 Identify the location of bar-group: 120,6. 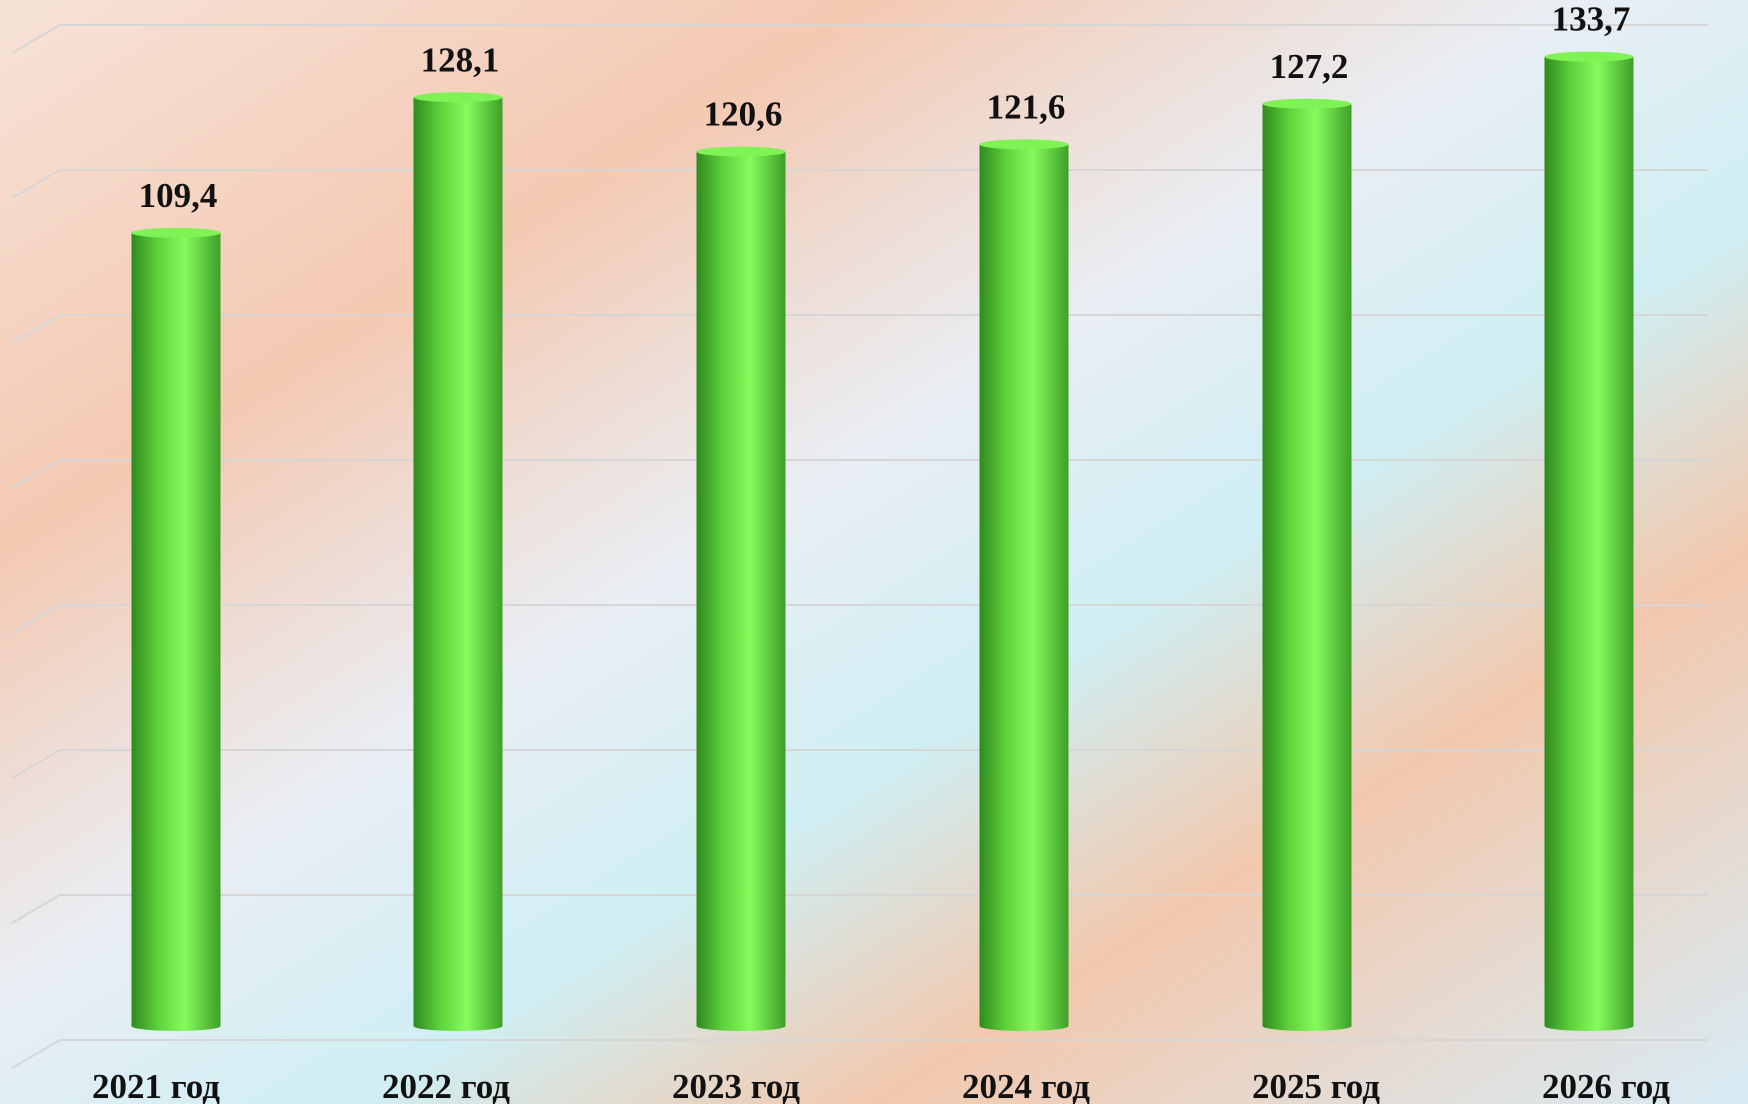
(741, 563).